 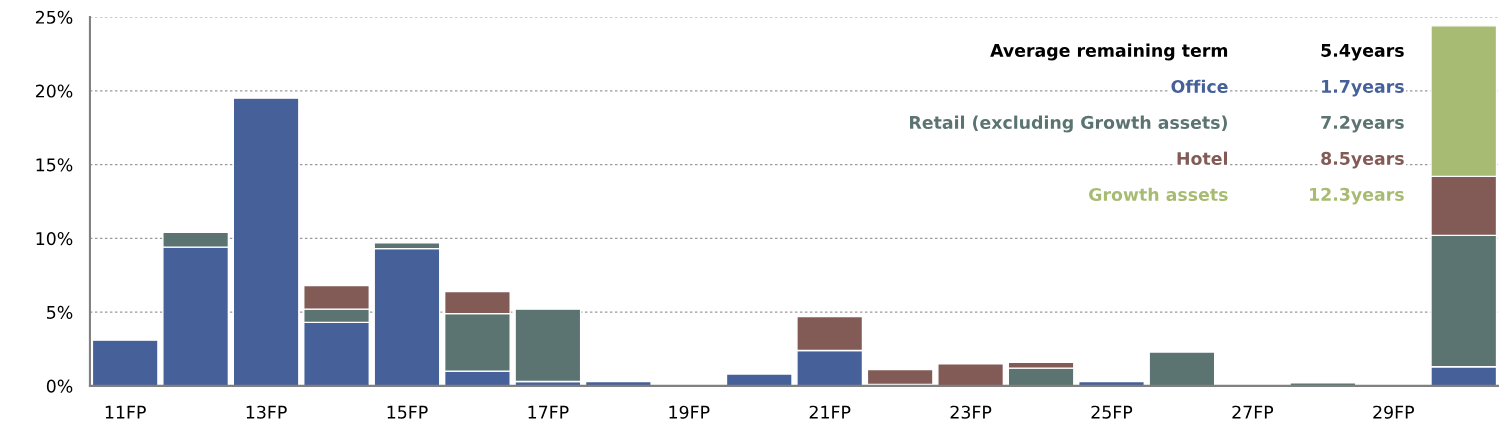 What do you see at coordinates (54, 91) in the screenshot?
I see `y-tick-label: 20%` at bounding box center [54, 91].